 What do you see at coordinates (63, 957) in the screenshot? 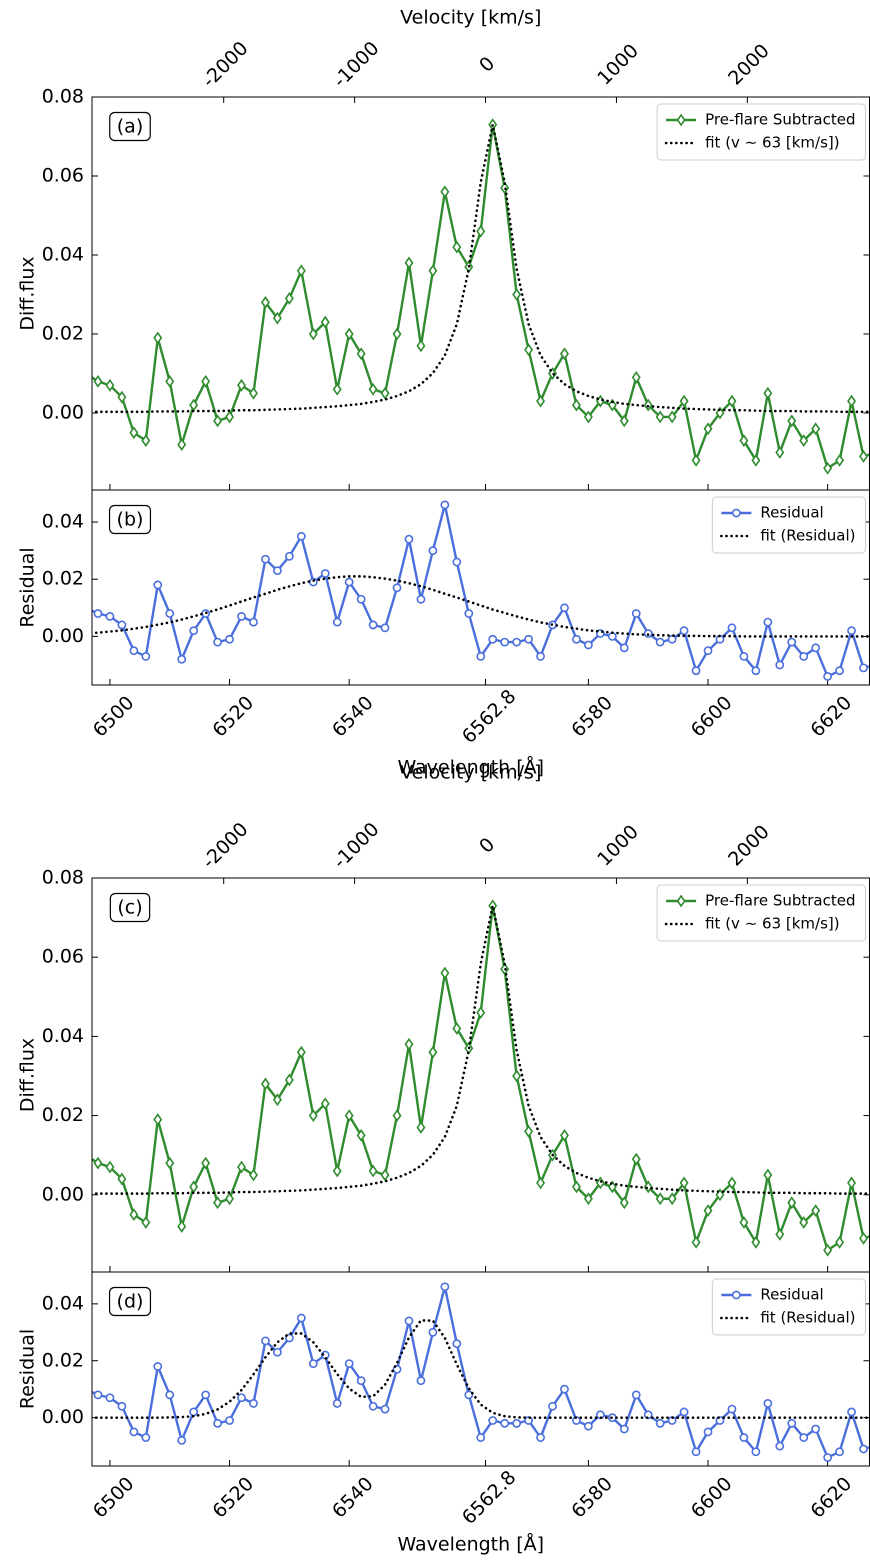
I see `y-tick-label: 0.06` at bounding box center [63, 957].